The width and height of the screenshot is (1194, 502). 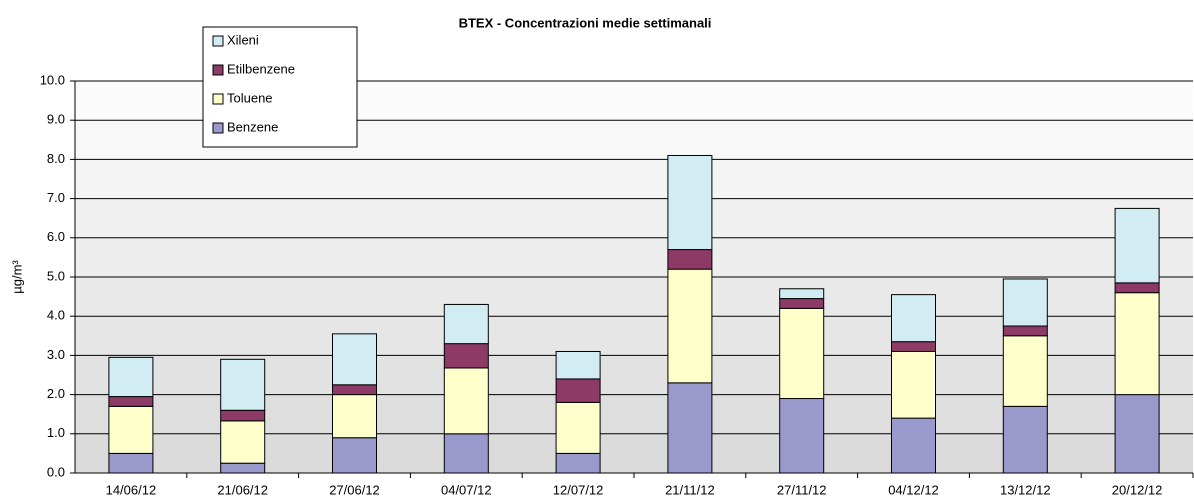 I want to click on legend-label: Xileni, so click(x=243, y=39).